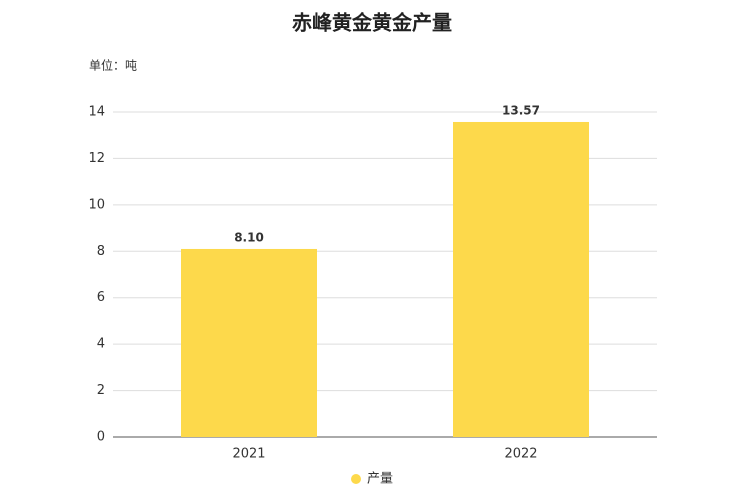 This screenshot has height=500, width=730. I want to click on y-tick-label: 12, so click(96, 158).